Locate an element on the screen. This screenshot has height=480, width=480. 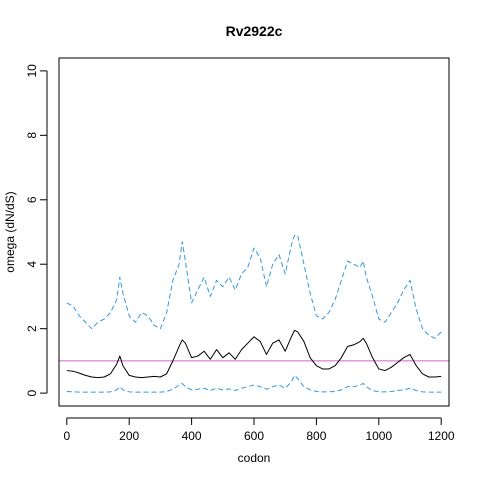
series-line-lower is located at coordinates (254, 383).